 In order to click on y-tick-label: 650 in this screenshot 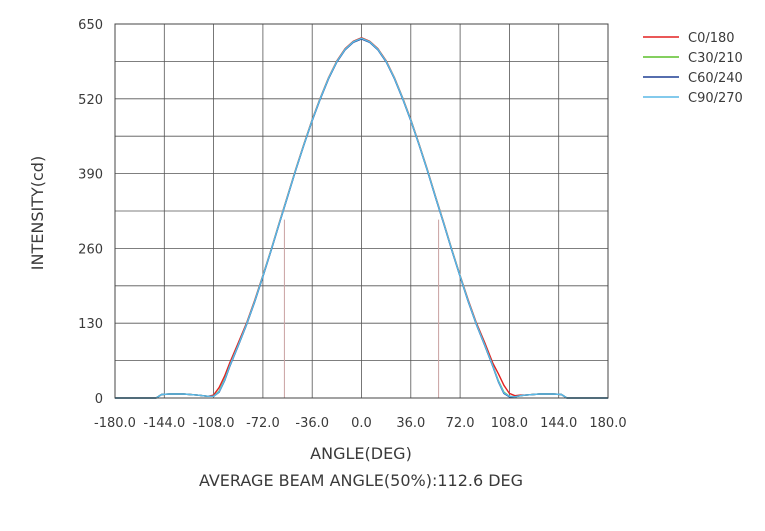, I will do `click(90, 25)`.